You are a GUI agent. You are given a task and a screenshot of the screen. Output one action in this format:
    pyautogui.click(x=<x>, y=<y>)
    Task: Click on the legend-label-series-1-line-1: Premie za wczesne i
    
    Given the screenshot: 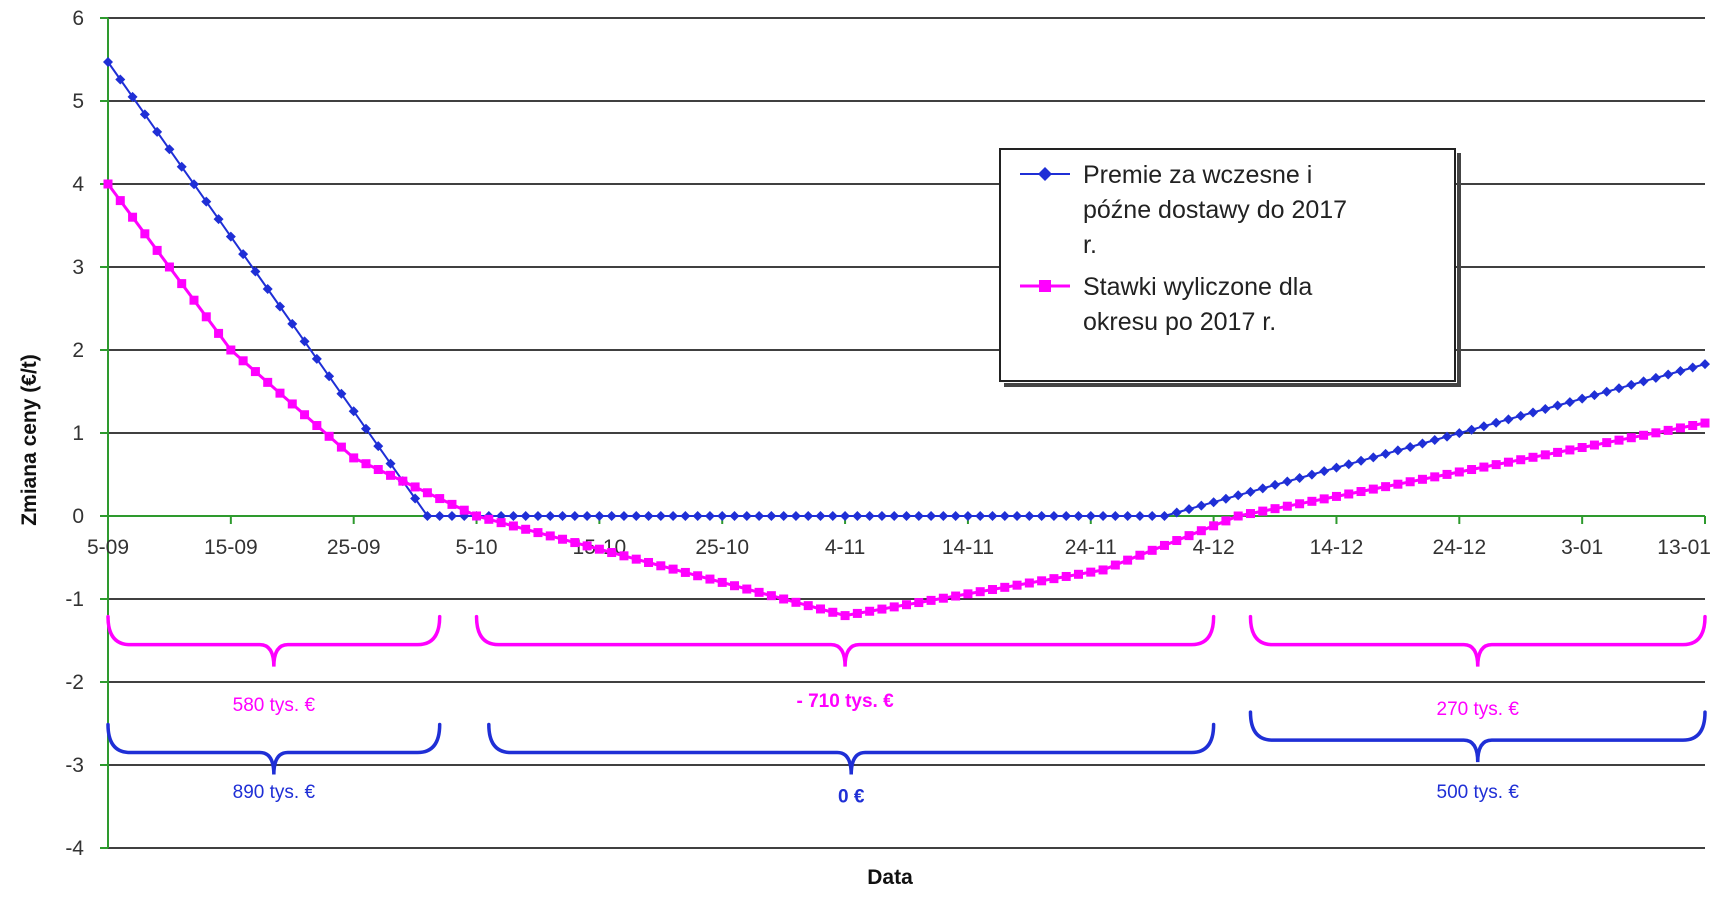 What is the action you would take?
    pyautogui.click(x=1197, y=175)
    